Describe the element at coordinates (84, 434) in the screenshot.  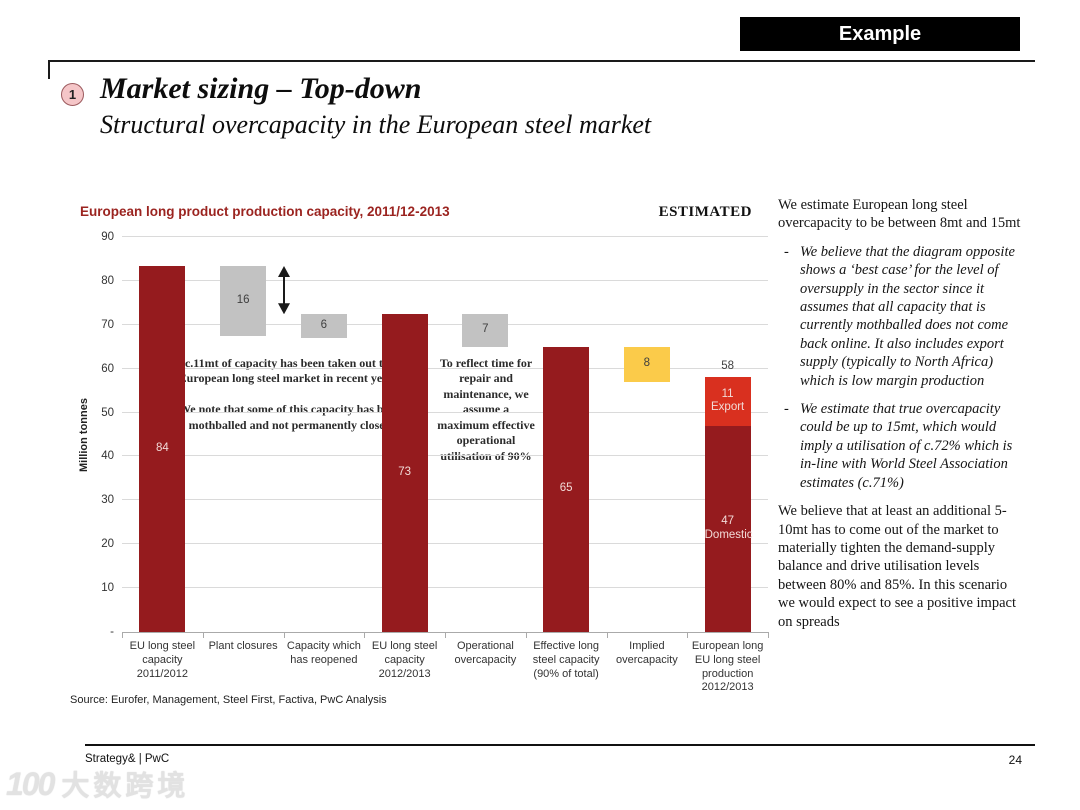
I see `y-axis-title: Million tonnes` at that location.